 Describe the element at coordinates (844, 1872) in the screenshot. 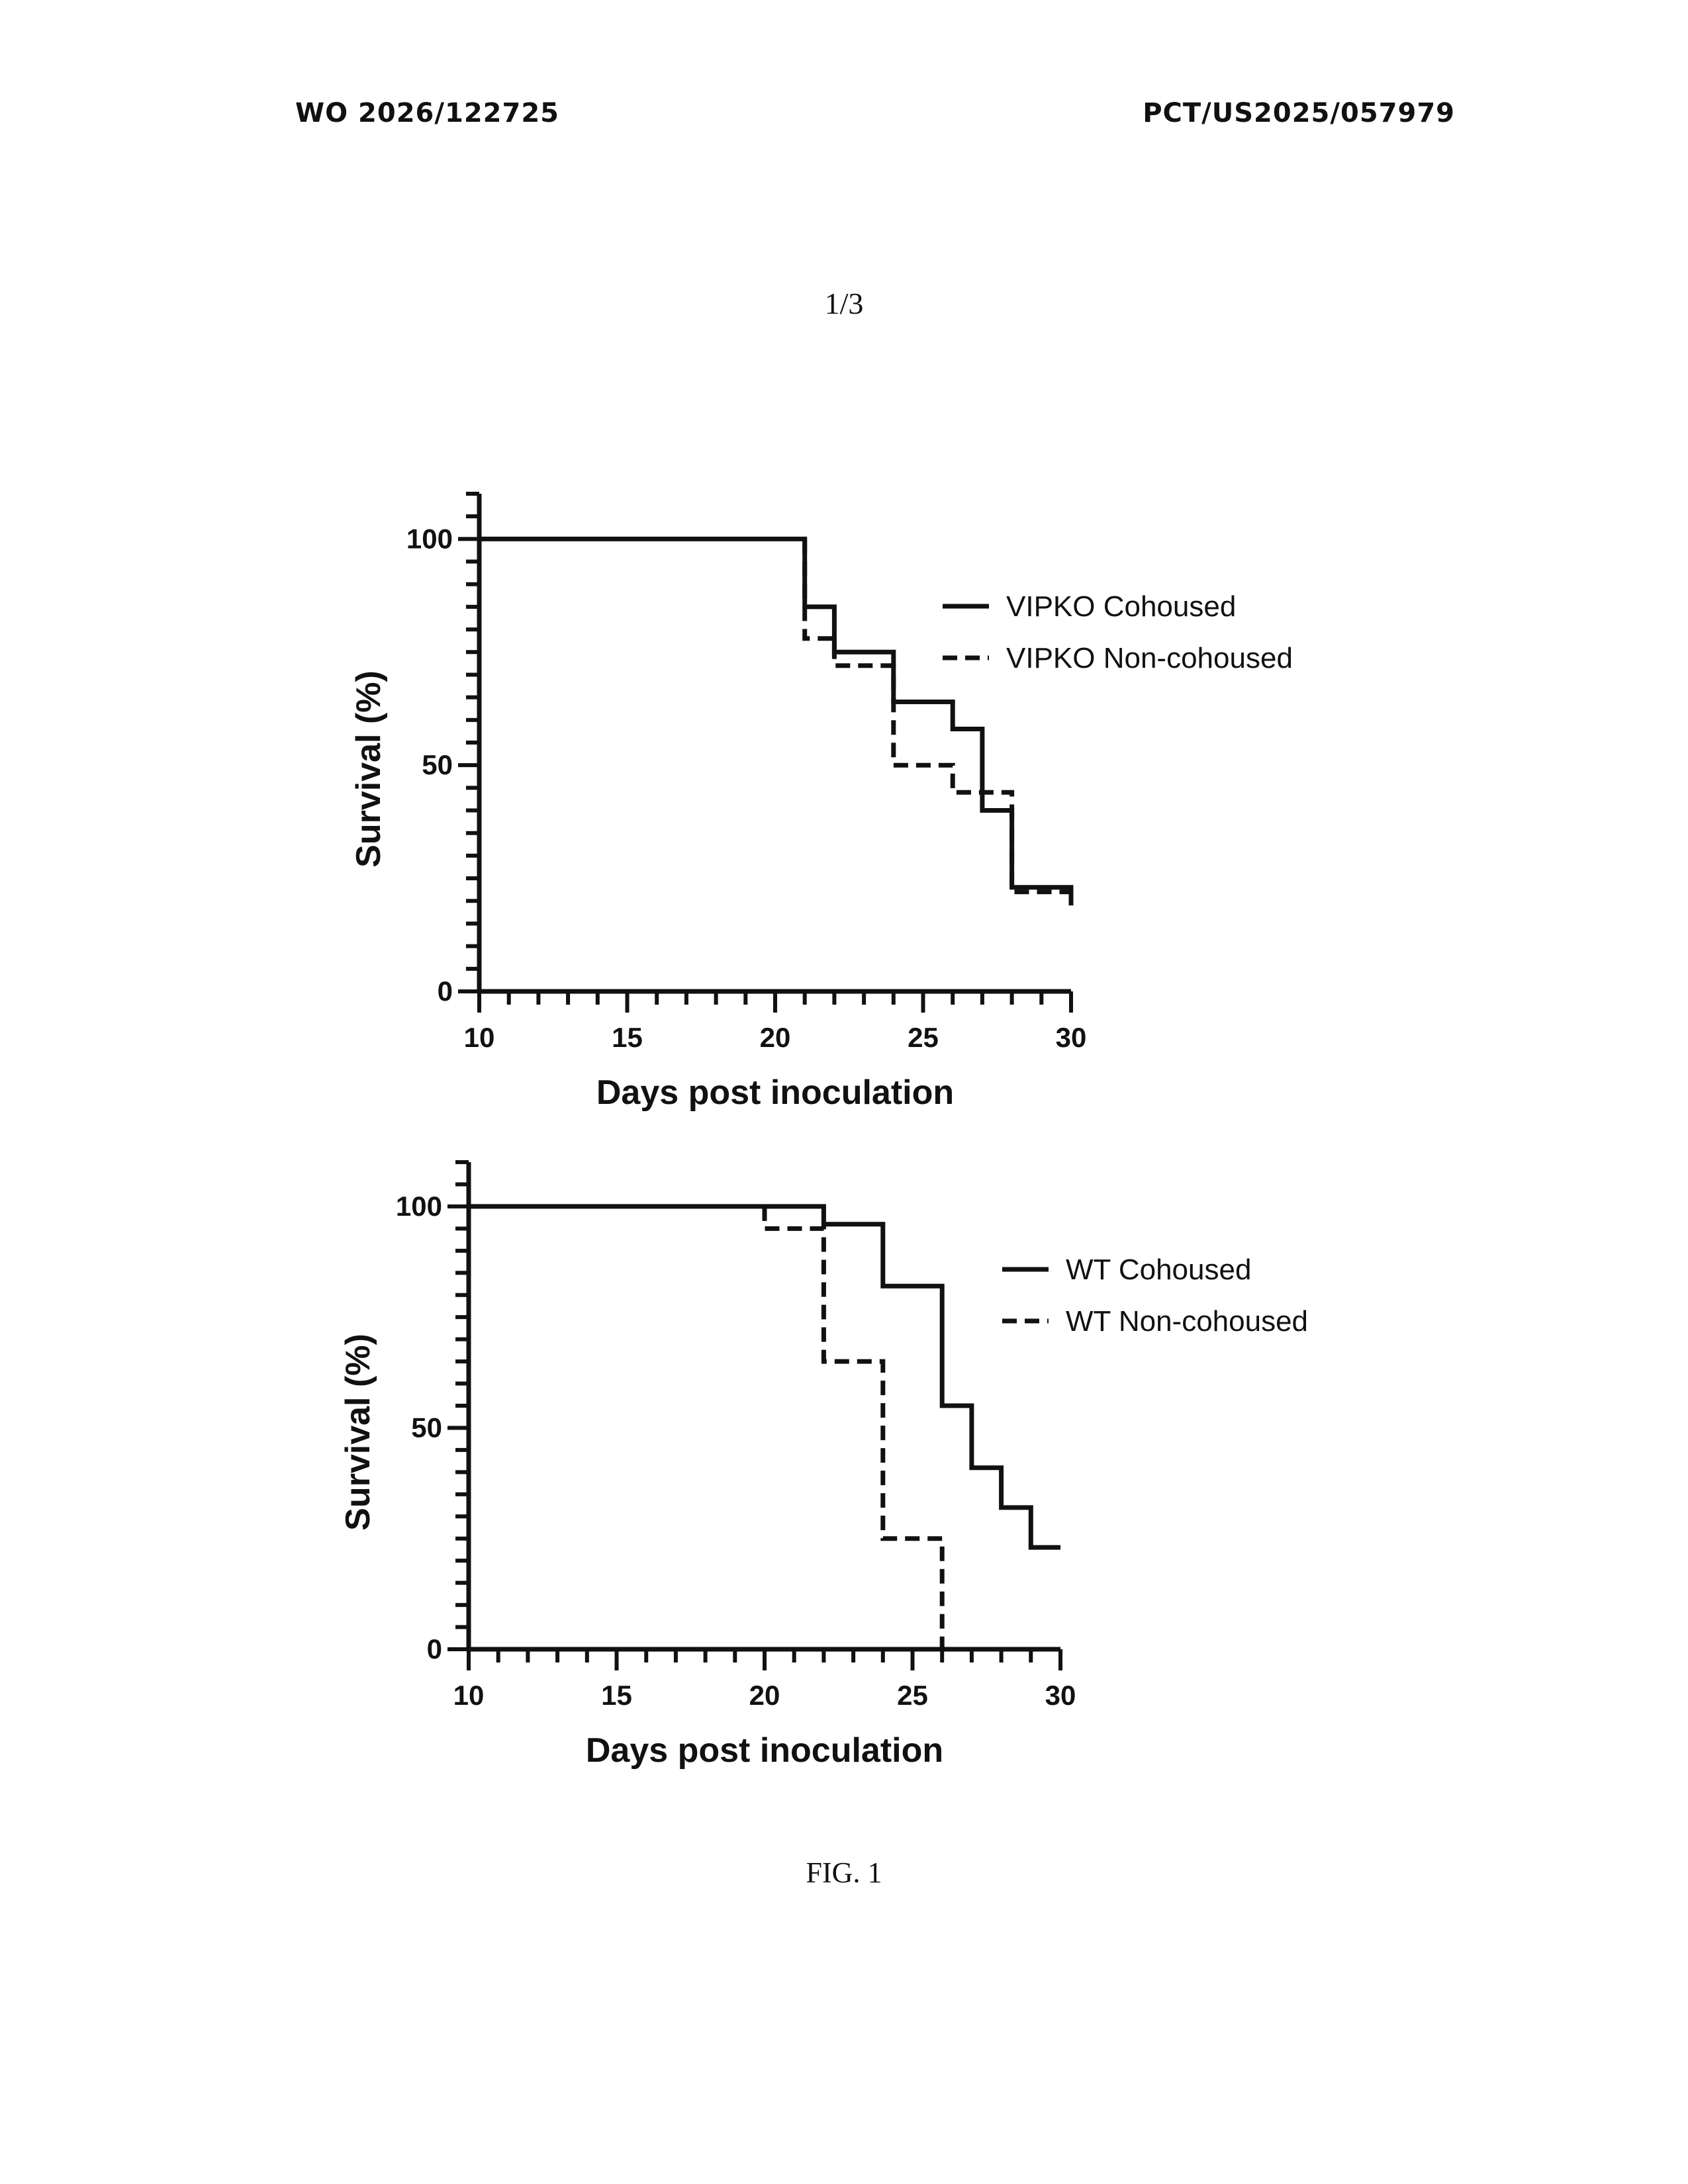

I see `figure-label: FIG. 1` at that location.